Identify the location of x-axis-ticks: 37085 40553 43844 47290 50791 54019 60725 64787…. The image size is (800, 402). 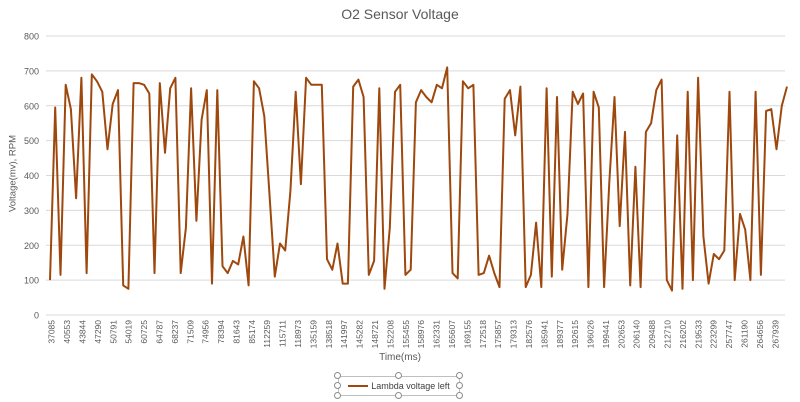
(414, 334).